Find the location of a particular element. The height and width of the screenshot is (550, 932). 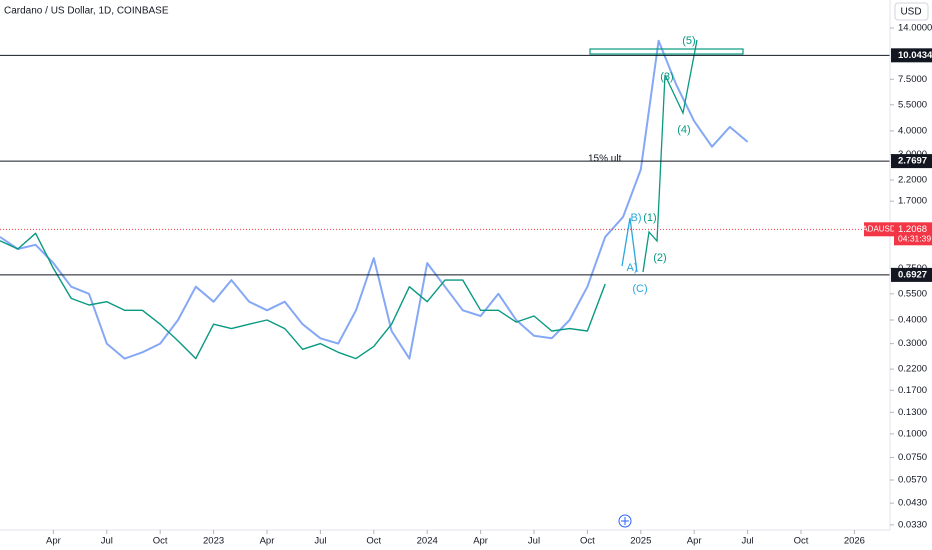

y-tick-label: 0.4000 is located at coordinates (912, 320).